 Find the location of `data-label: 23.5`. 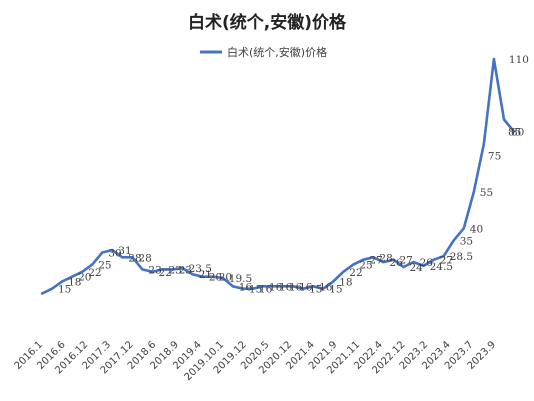

data-label: 23.5 is located at coordinates (200, 269).